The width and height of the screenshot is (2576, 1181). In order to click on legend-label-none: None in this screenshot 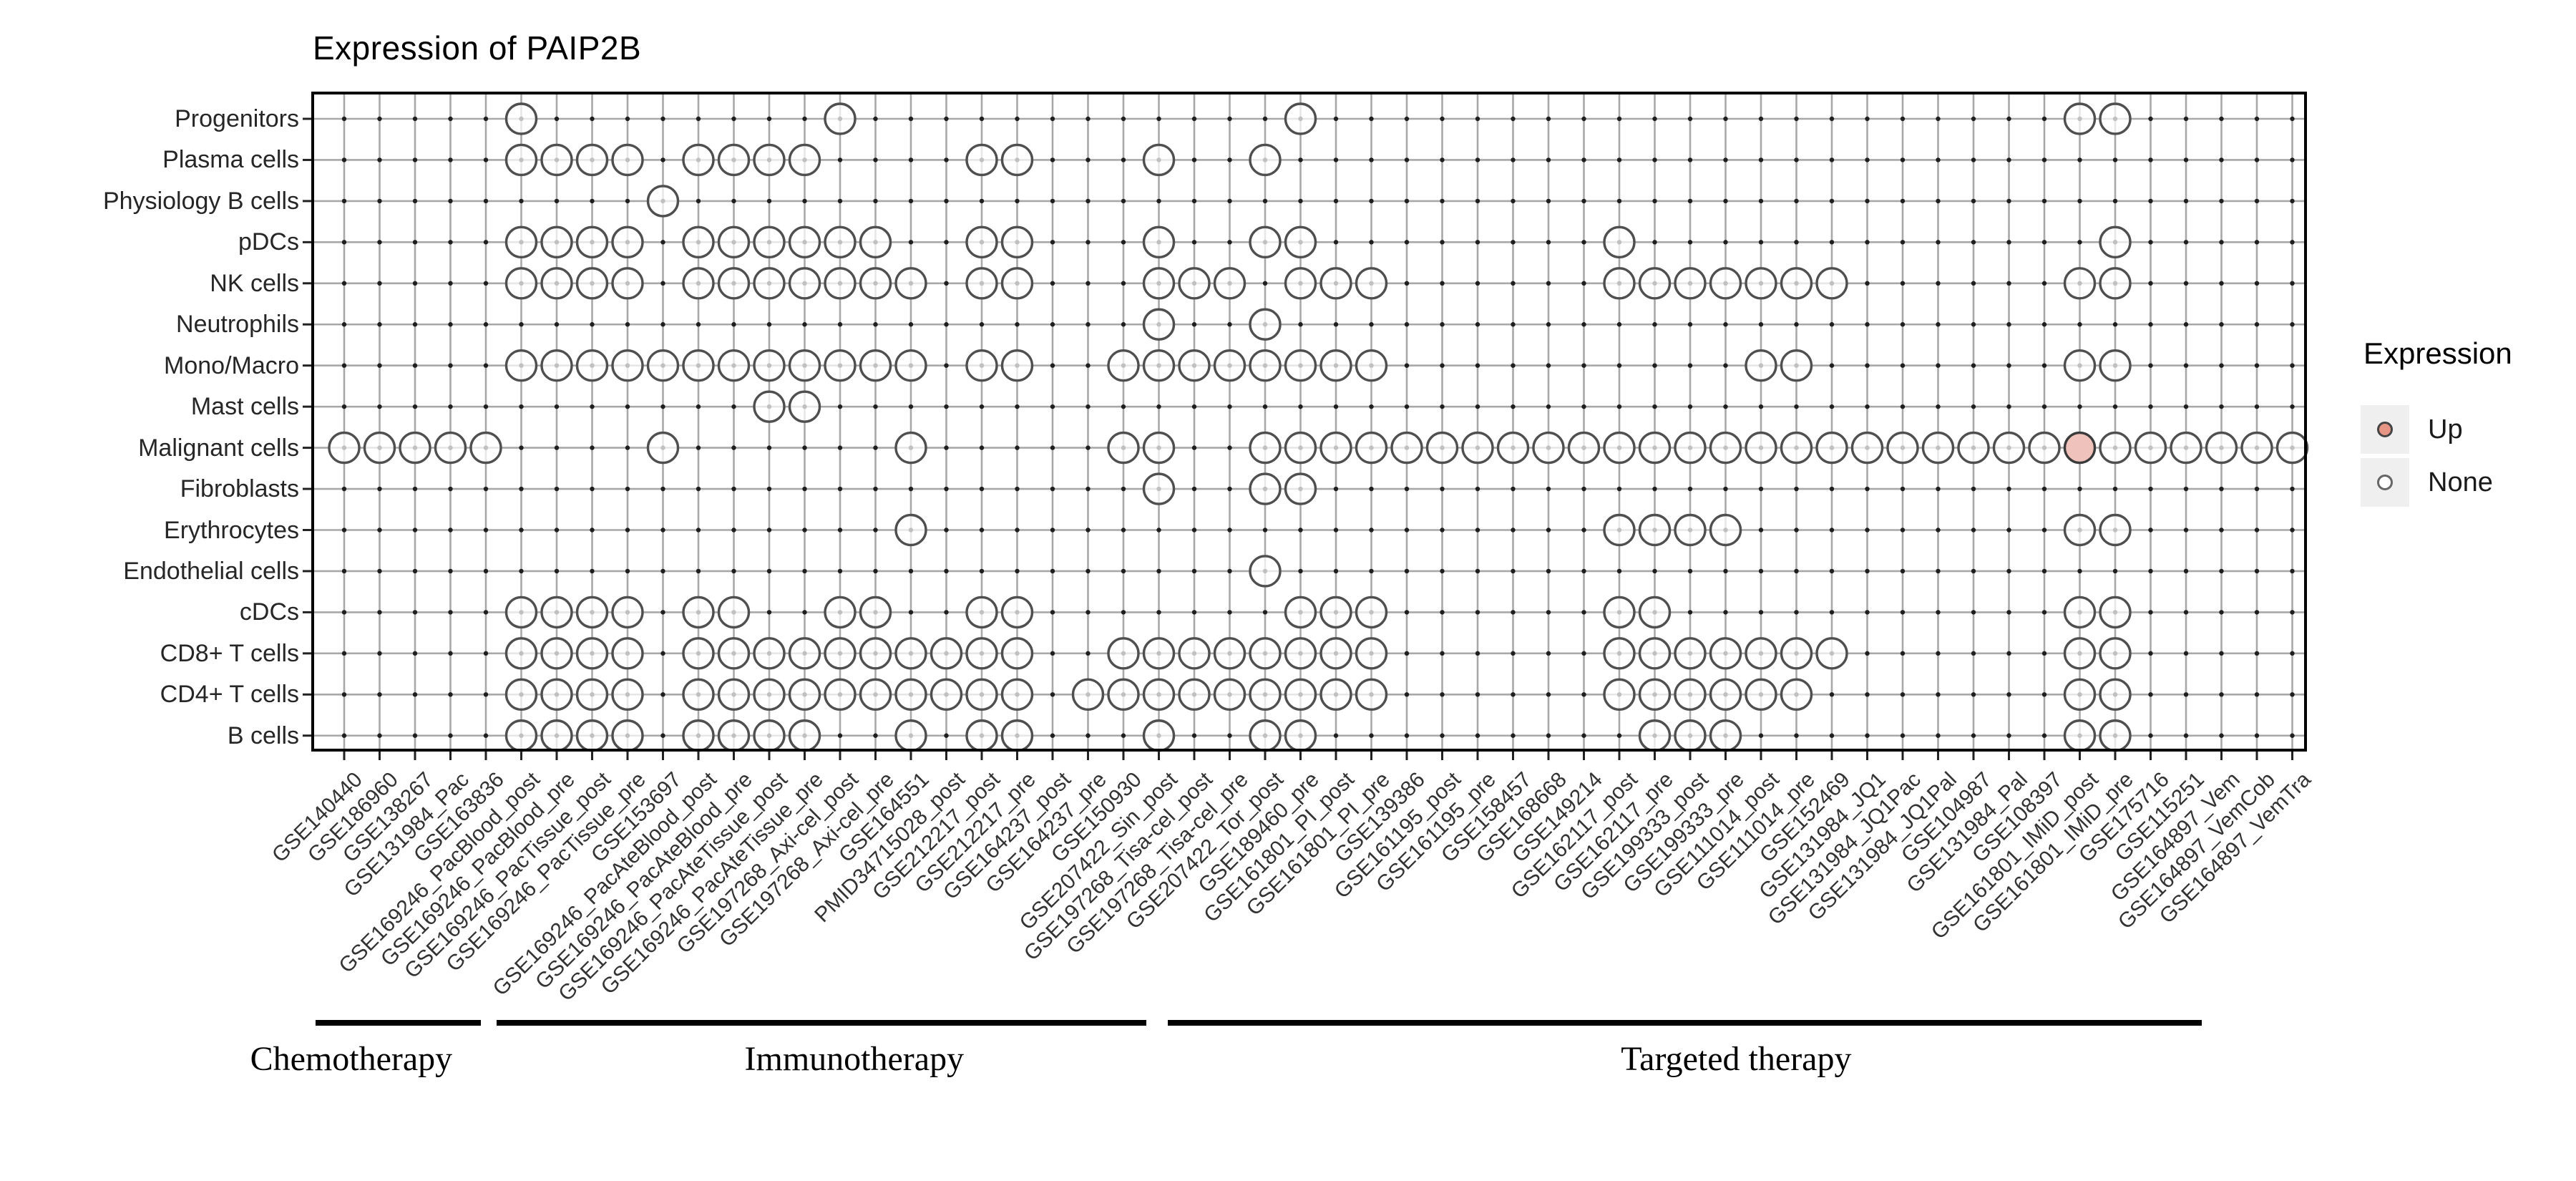, I will do `click(2460, 482)`.